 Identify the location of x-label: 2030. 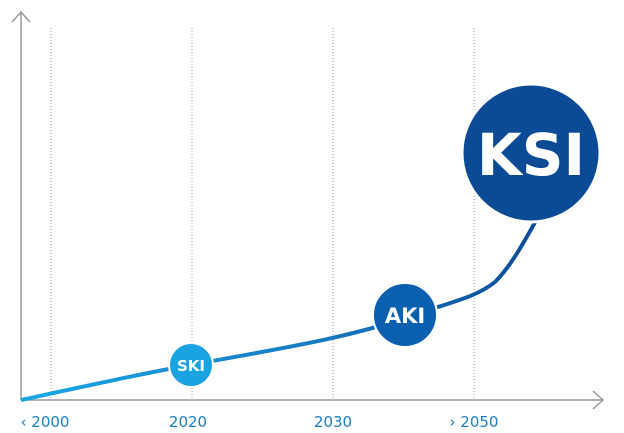
(333, 422).